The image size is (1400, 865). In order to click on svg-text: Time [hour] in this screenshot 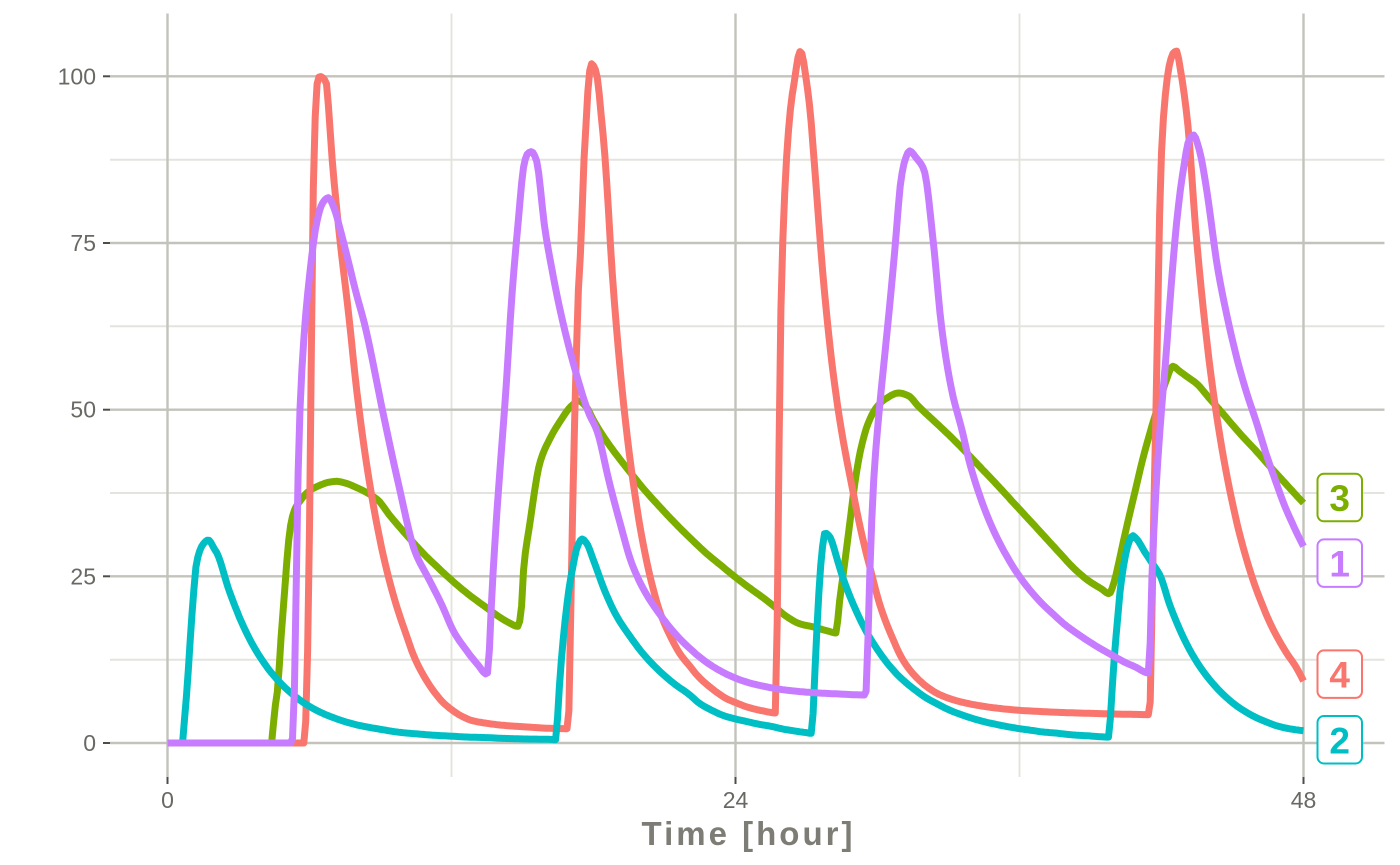, I will do `click(749, 833)`.